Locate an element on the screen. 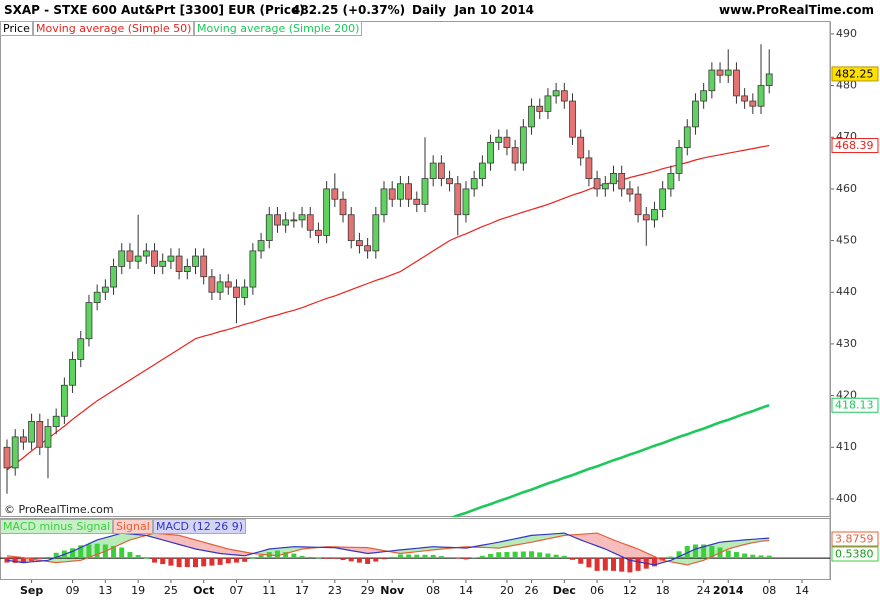 This screenshot has width=880, height=600. watermark: © ProRealTime.com is located at coordinates (59, 509).